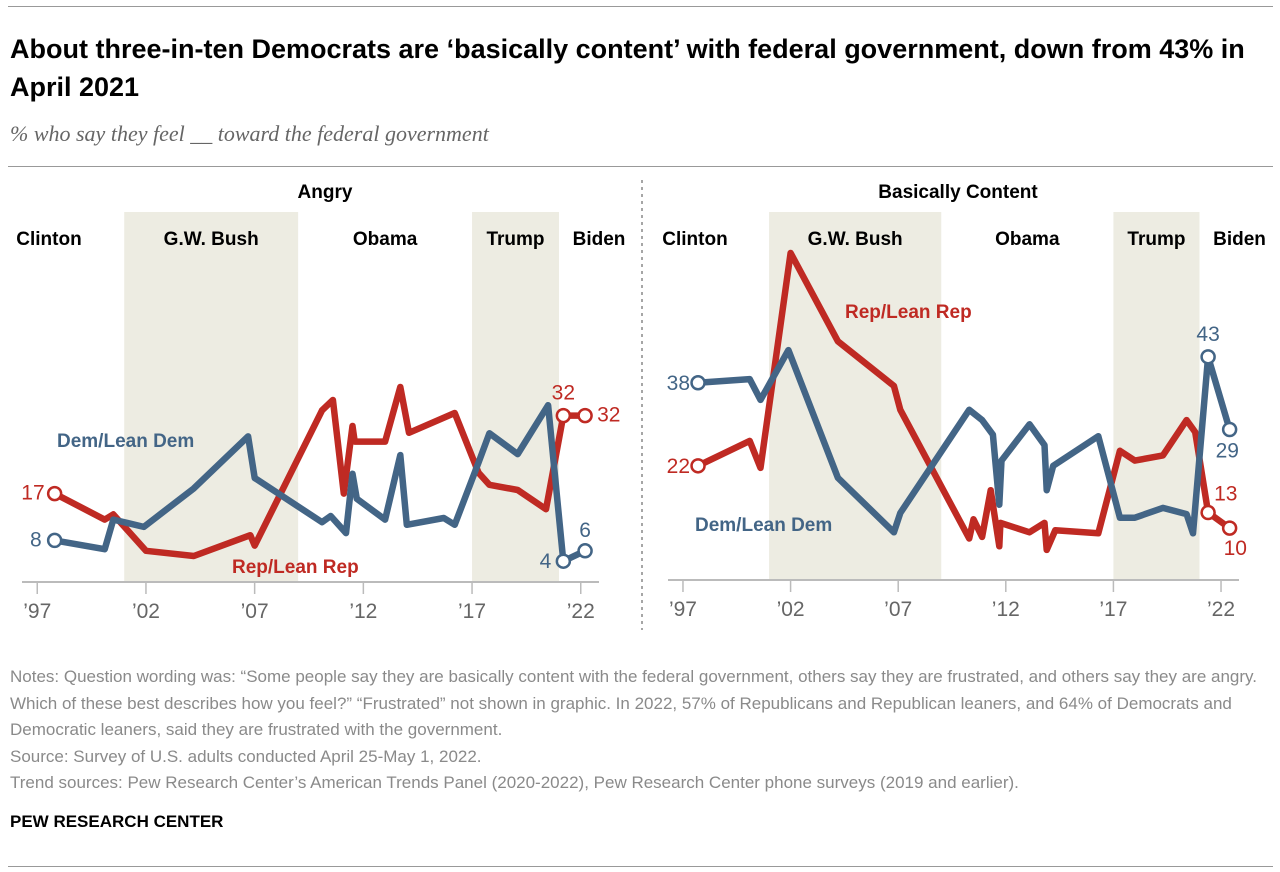  What do you see at coordinates (678, 383) in the screenshot?
I see `data-label: 38` at bounding box center [678, 383].